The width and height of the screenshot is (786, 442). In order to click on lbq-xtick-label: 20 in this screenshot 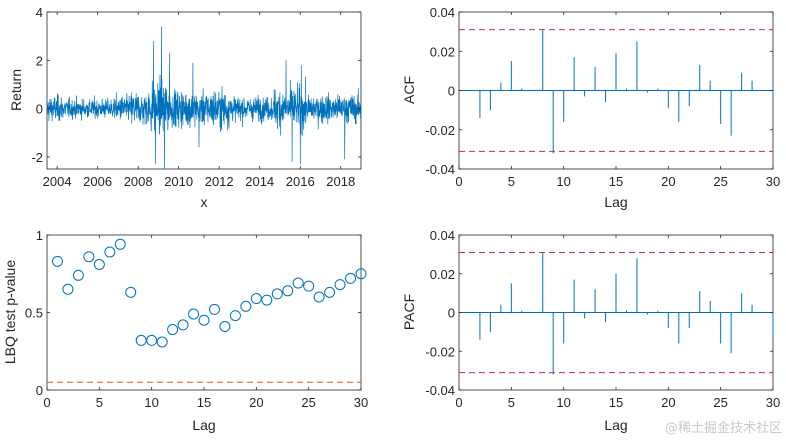, I will do `click(256, 402)`.